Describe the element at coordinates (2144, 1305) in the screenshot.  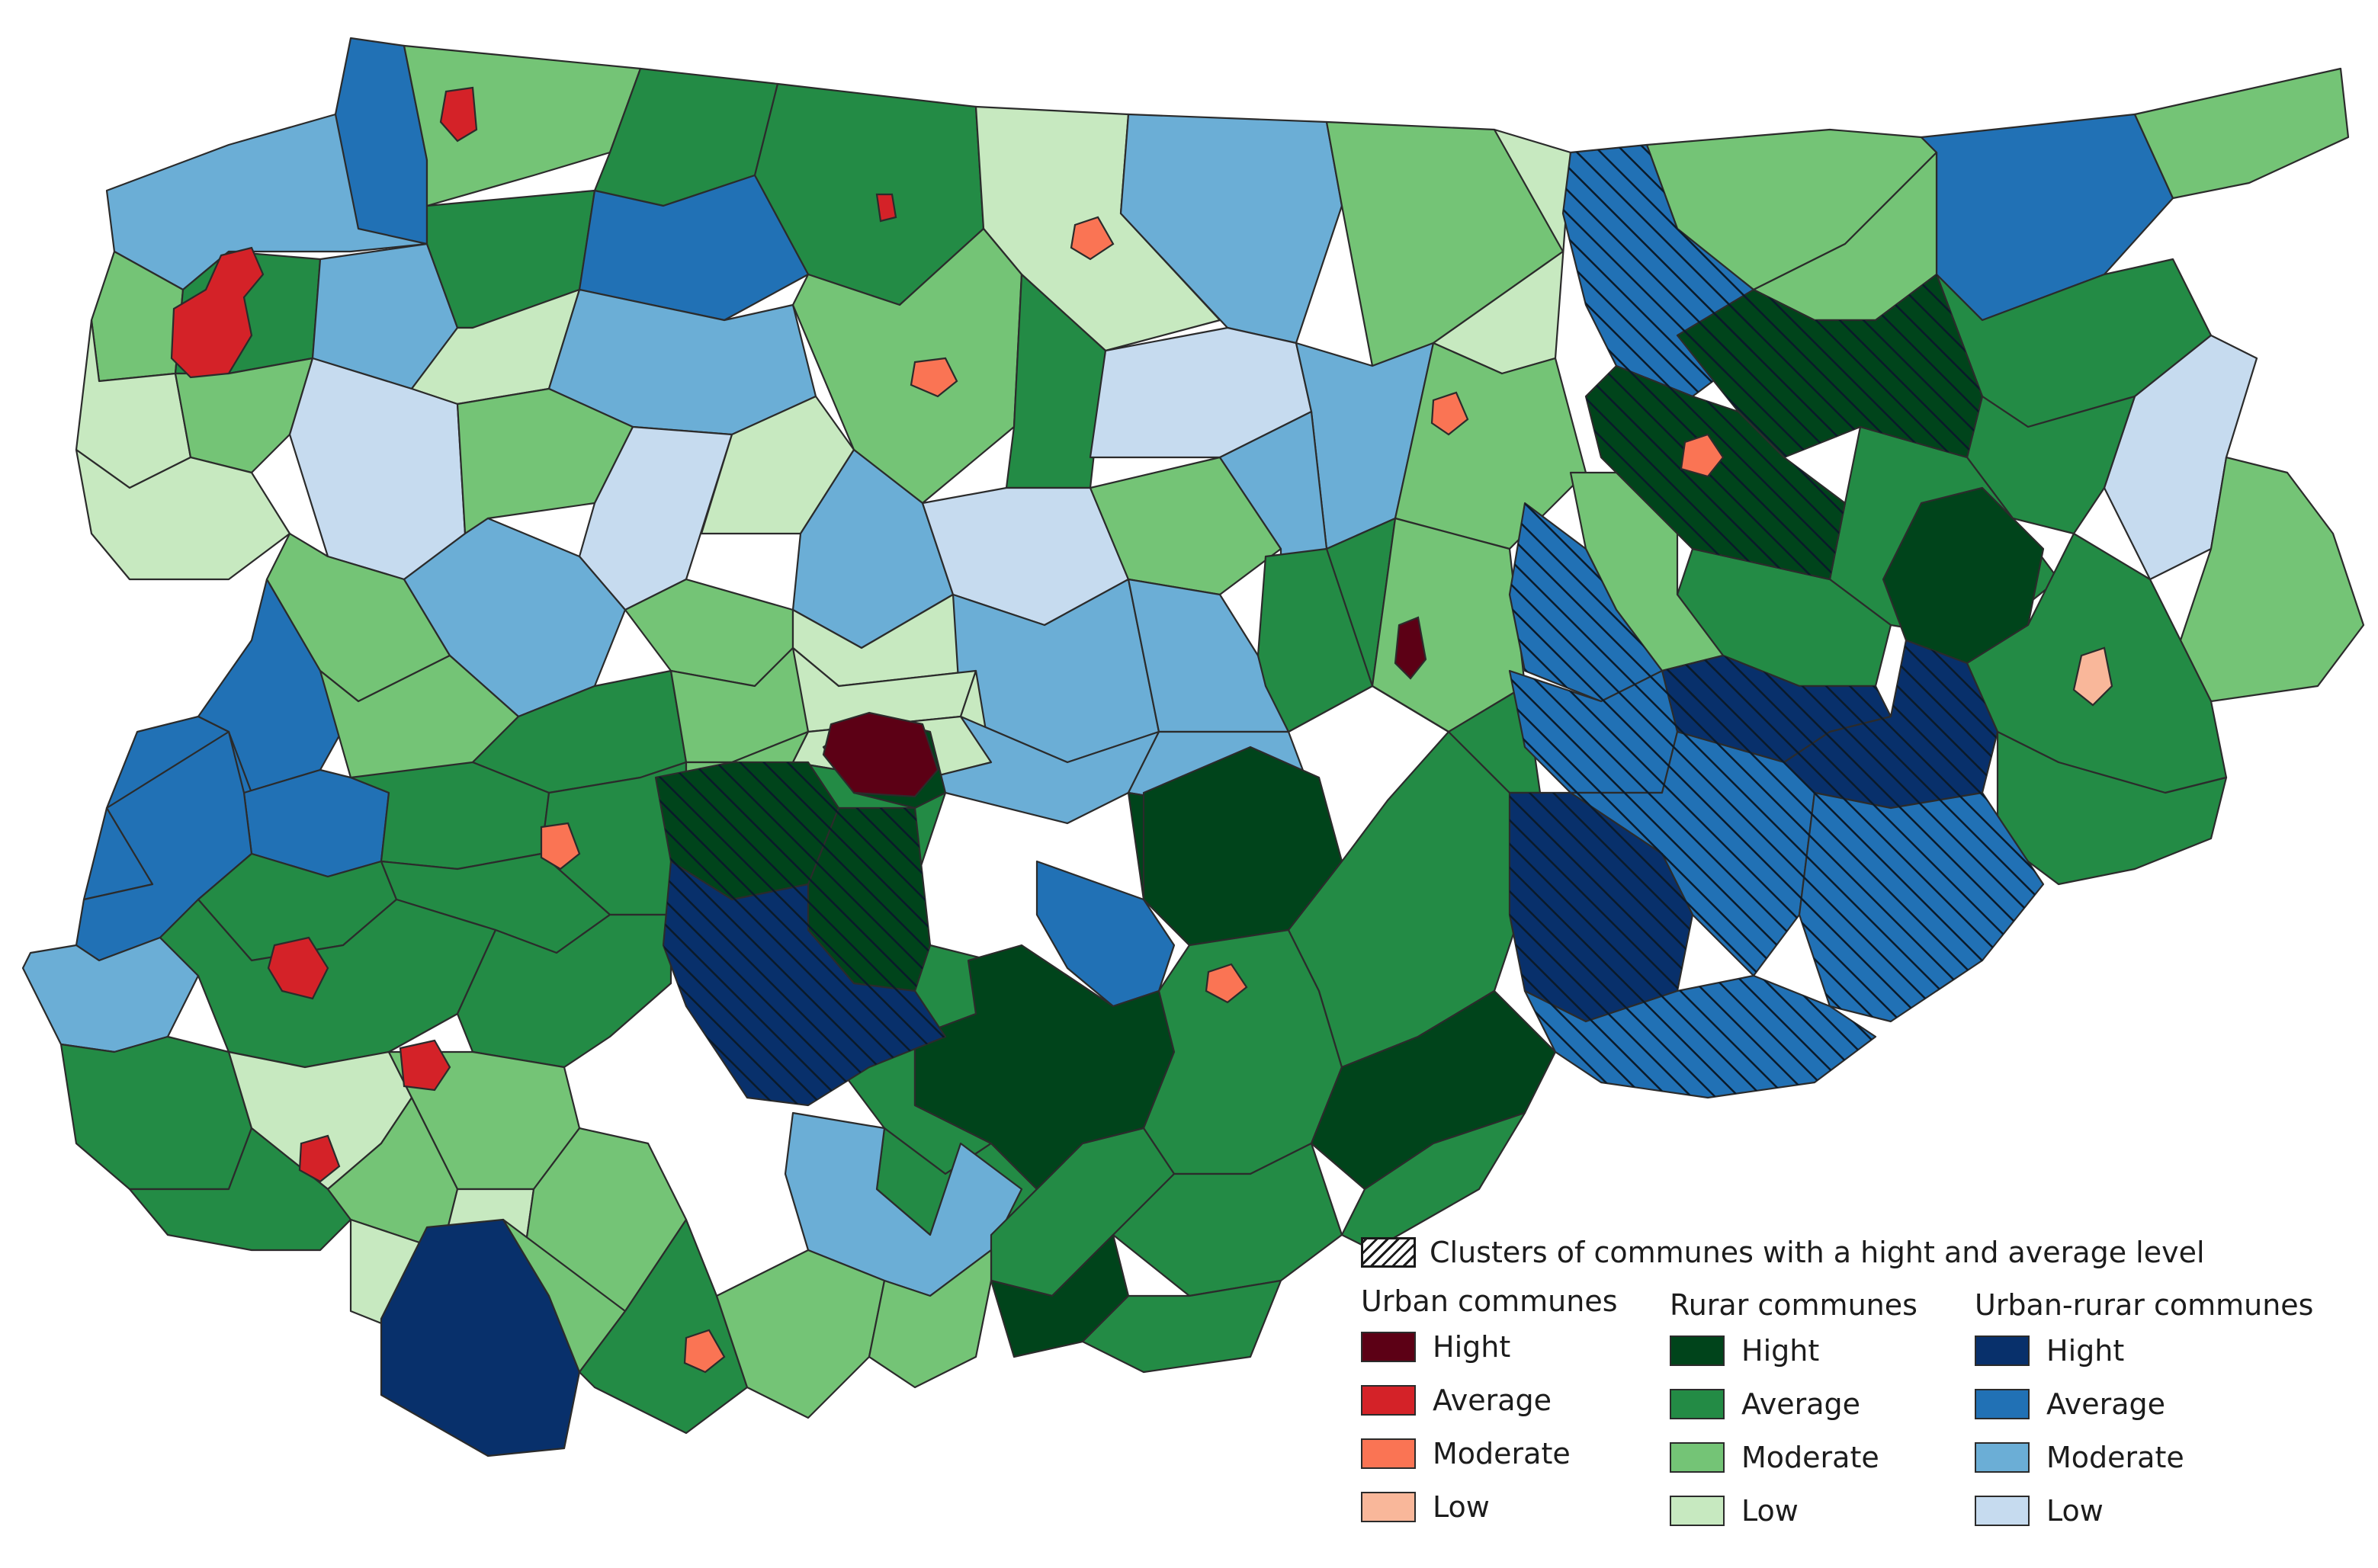
I see `legend-group-title: Urban-rurar communes` at that location.